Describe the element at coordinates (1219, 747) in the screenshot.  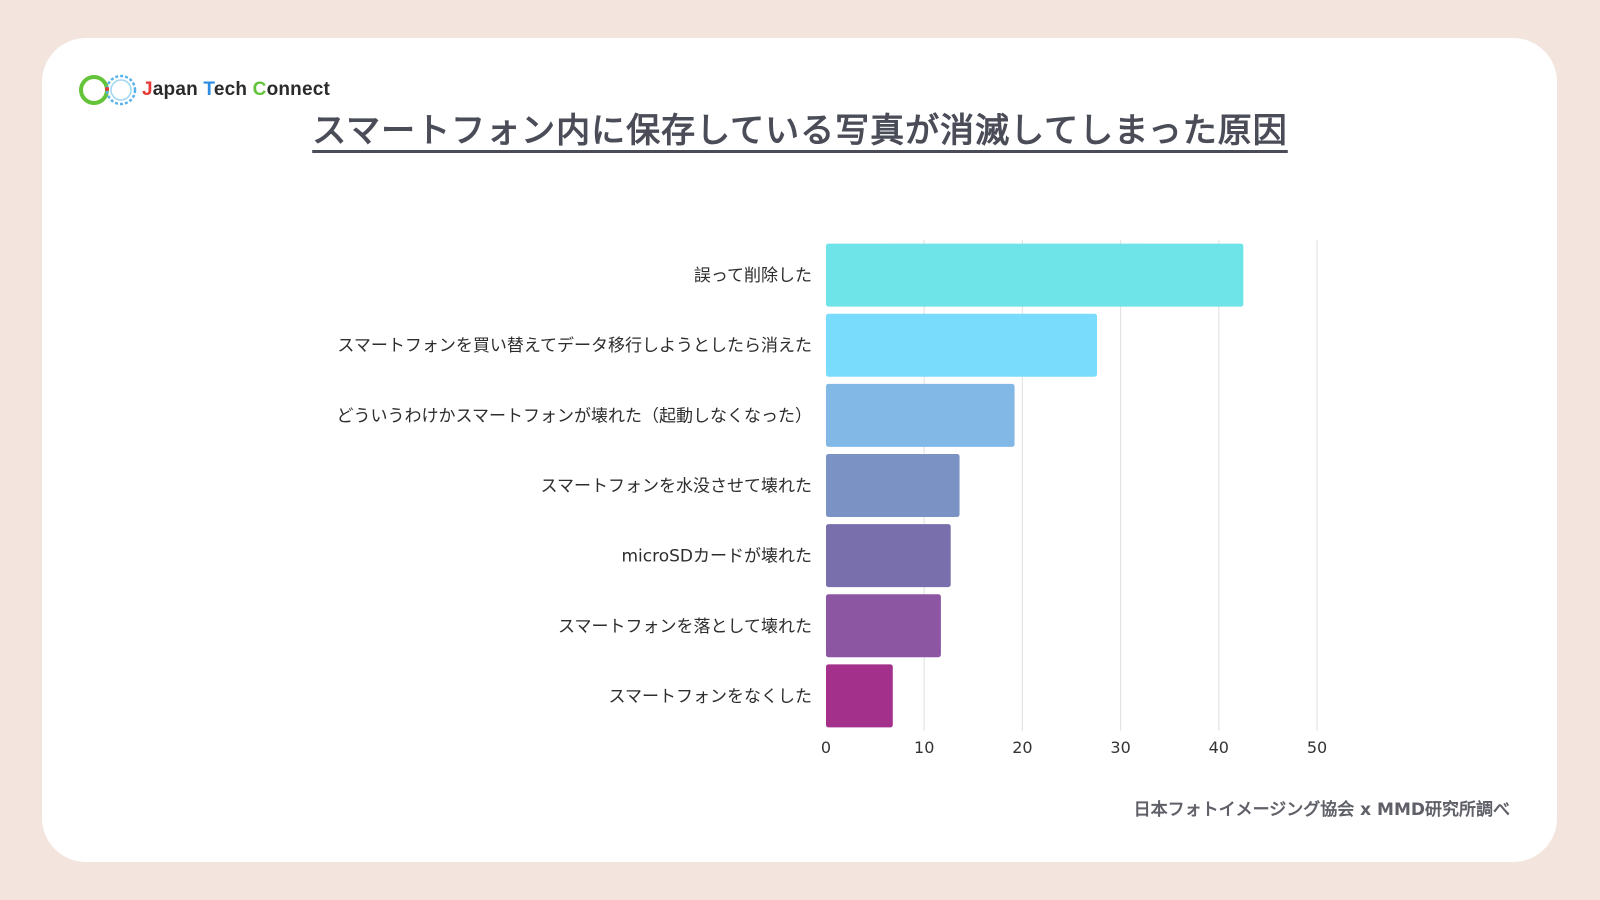
I see `x-tick-label-40: 40` at that location.